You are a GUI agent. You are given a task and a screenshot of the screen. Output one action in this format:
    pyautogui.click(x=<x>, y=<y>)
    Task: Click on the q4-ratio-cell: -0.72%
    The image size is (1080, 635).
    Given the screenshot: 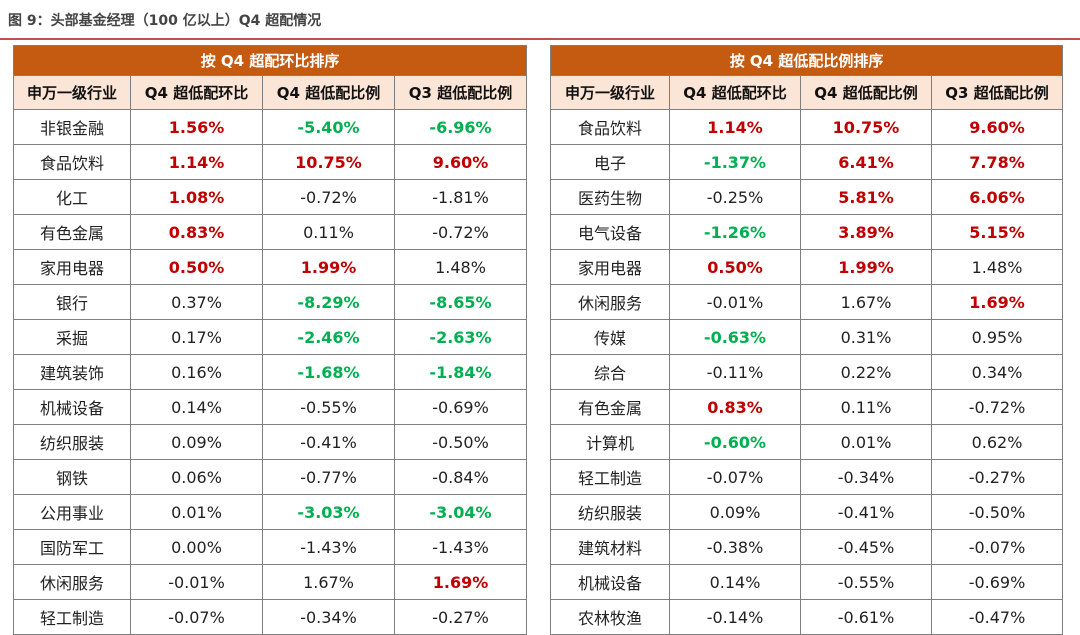 What is the action you would take?
    pyautogui.click(x=328, y=197)
    